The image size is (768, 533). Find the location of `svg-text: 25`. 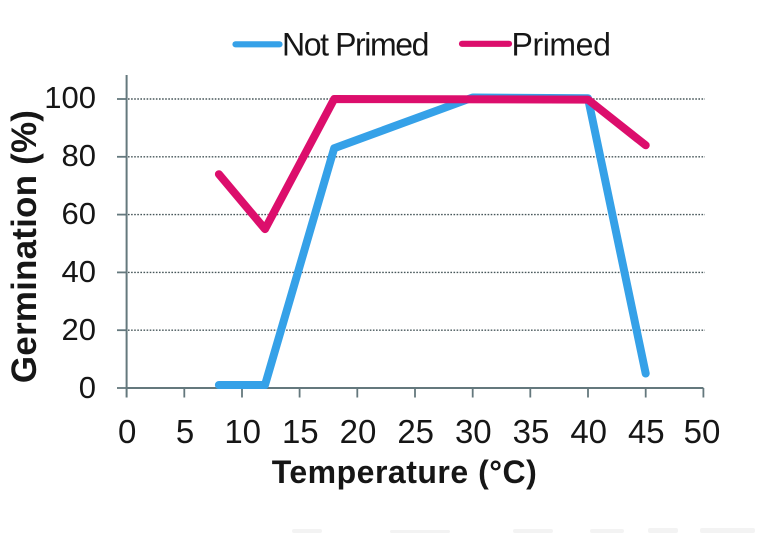

svg-text: 25 is located at coordinates (415, 431).